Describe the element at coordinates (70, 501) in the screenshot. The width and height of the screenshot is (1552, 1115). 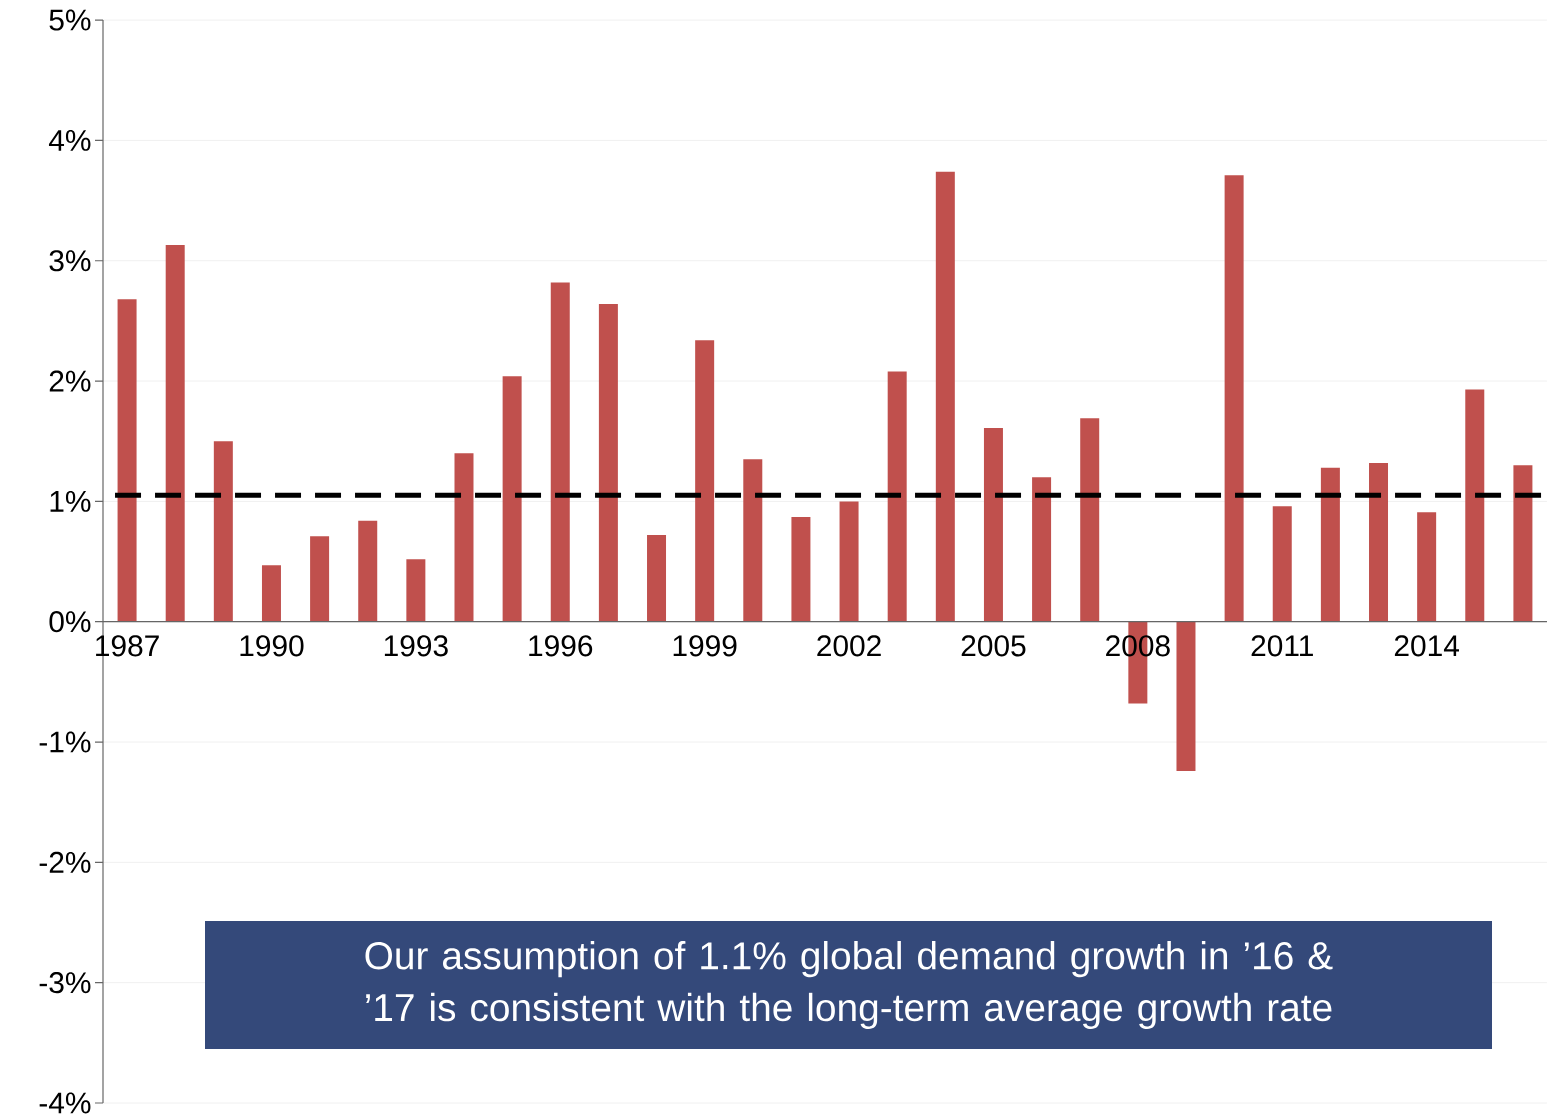
I see `y-tick-label: 1%` at that location.